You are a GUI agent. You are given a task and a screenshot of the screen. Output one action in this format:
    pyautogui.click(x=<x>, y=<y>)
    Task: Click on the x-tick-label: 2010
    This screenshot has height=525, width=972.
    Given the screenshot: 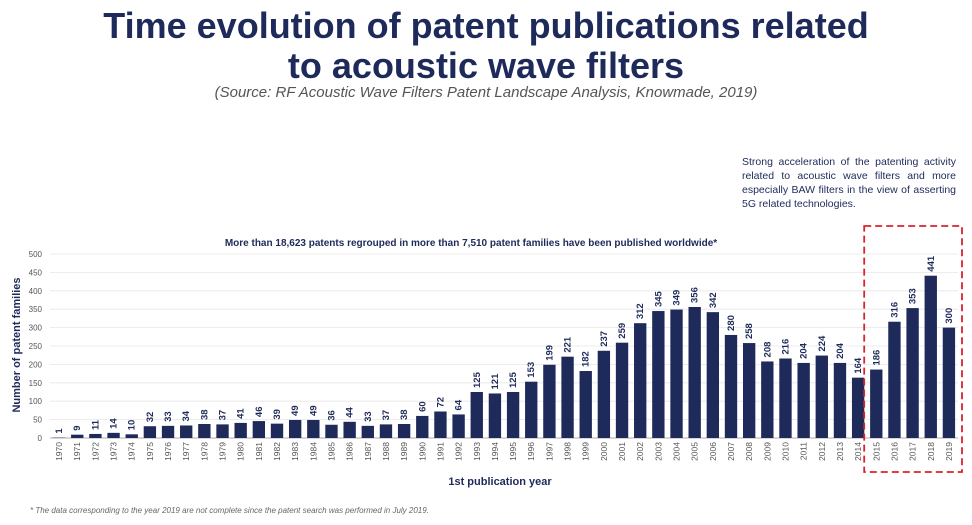 What is the action you would take?
    pyautogui.click(x=785, y=451)
    